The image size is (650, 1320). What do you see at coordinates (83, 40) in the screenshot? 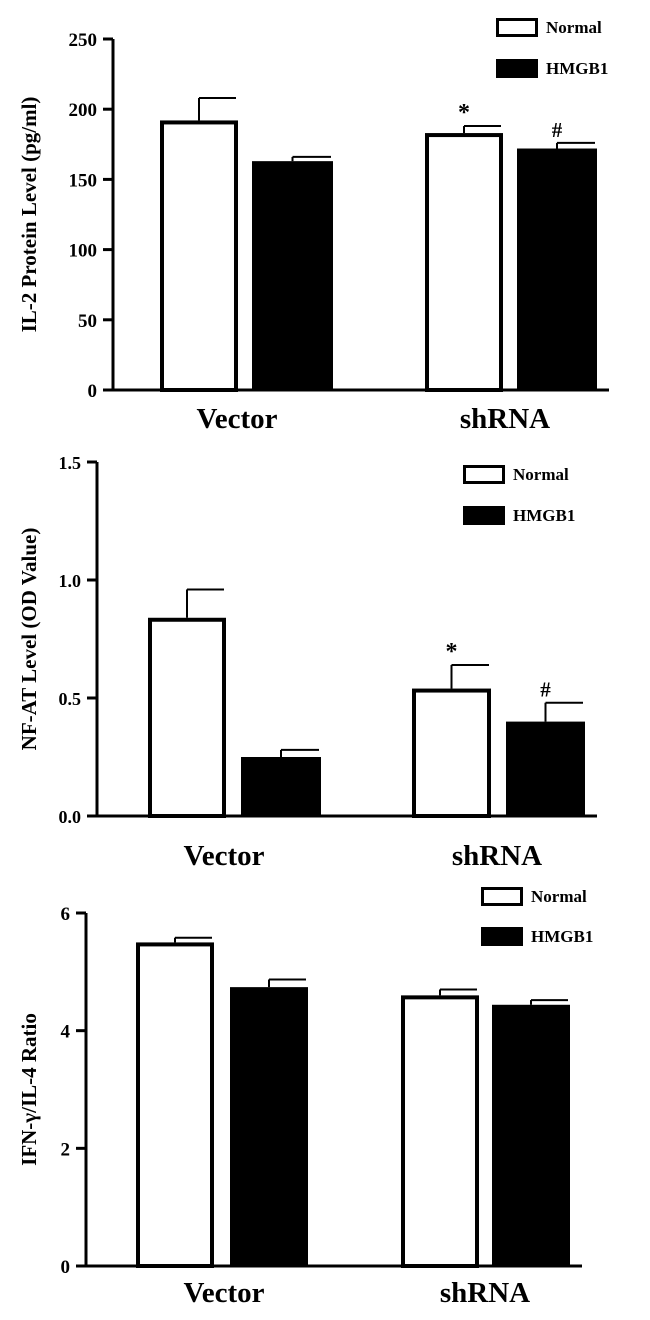
I see `y-tick-label: 250` at bounding box center [83, 40].